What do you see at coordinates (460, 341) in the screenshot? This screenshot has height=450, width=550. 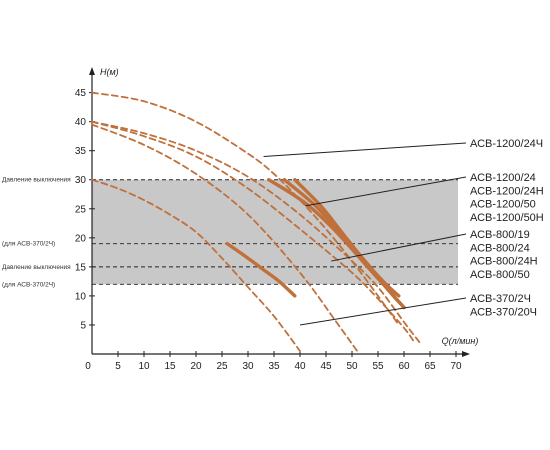 I see `x-axis-label: Q(л/мин)` at bounding box center [460, 341].